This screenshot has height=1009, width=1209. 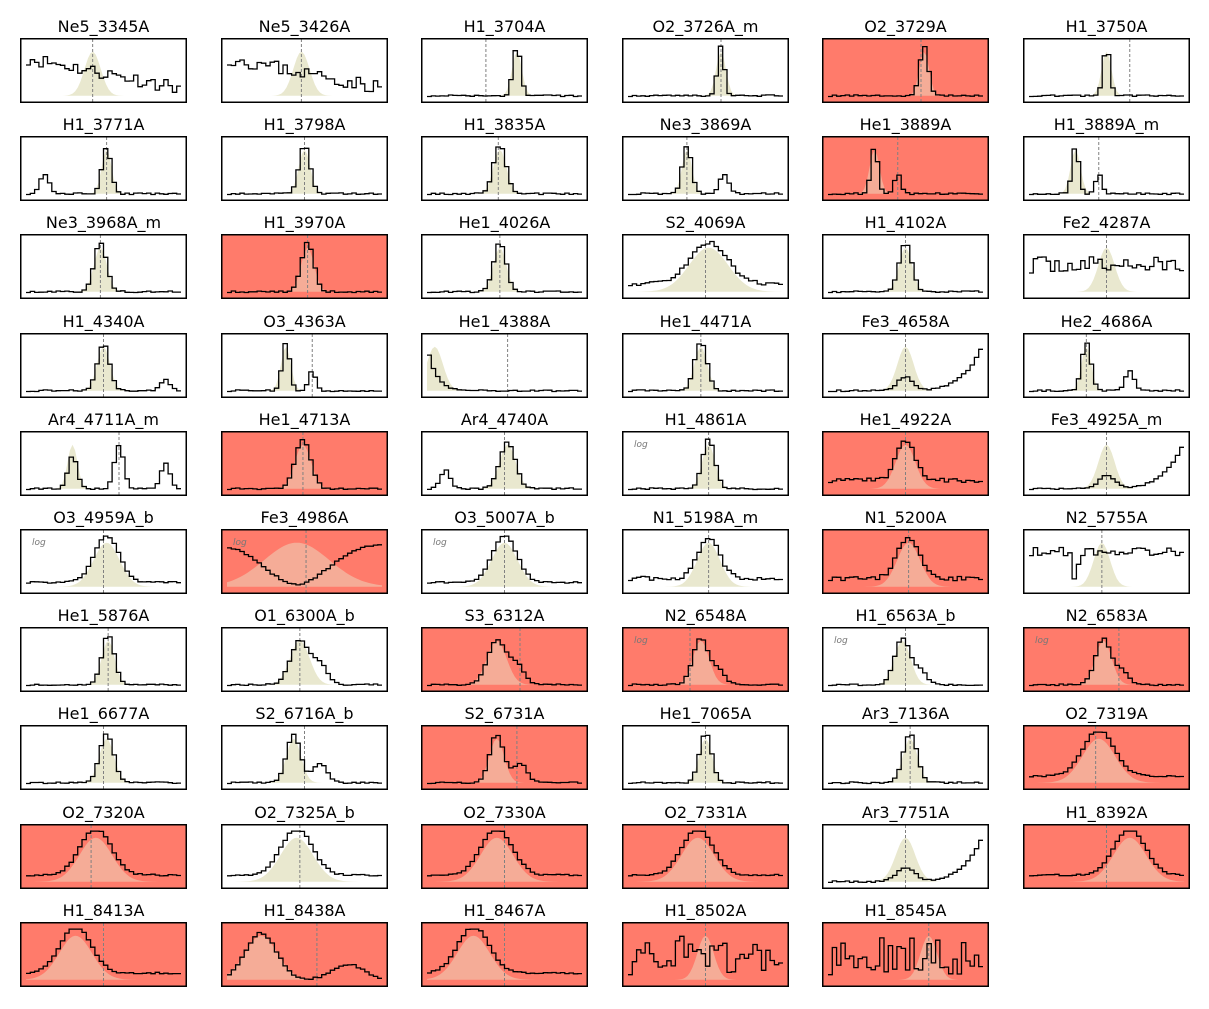 I want to click on panel-title: H1_3771A, so click(x=103, y=124).